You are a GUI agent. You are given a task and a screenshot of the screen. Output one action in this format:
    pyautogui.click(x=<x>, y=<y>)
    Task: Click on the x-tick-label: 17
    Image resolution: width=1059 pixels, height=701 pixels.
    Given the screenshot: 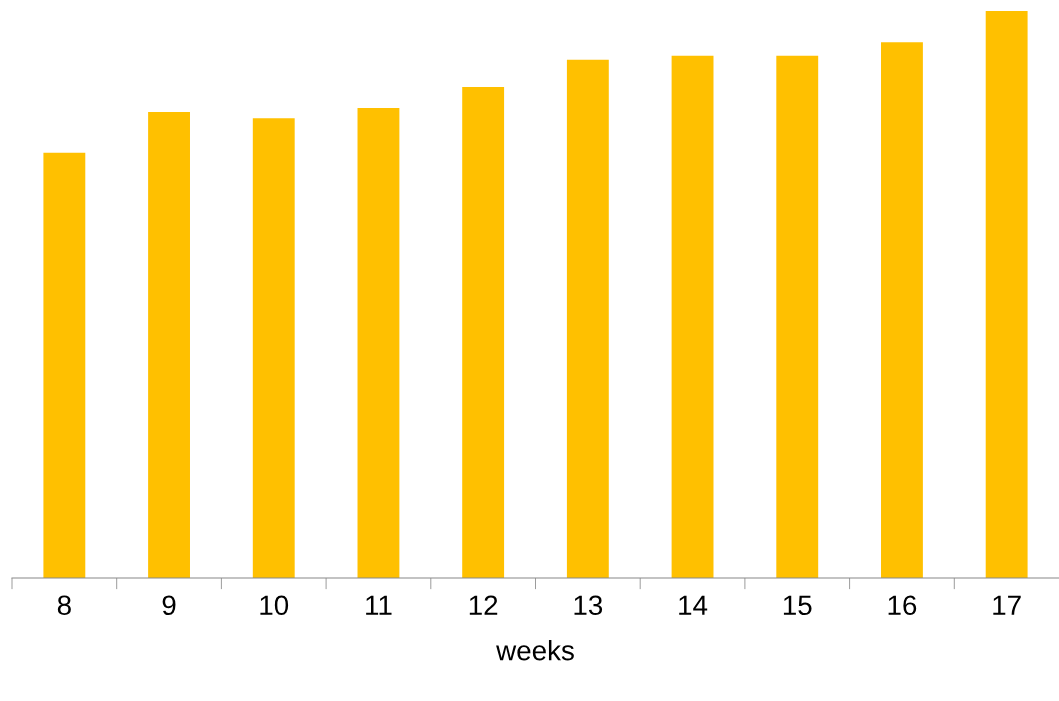 What is the action you would take?
    pyautogui.click(x=1007, y=605)
    